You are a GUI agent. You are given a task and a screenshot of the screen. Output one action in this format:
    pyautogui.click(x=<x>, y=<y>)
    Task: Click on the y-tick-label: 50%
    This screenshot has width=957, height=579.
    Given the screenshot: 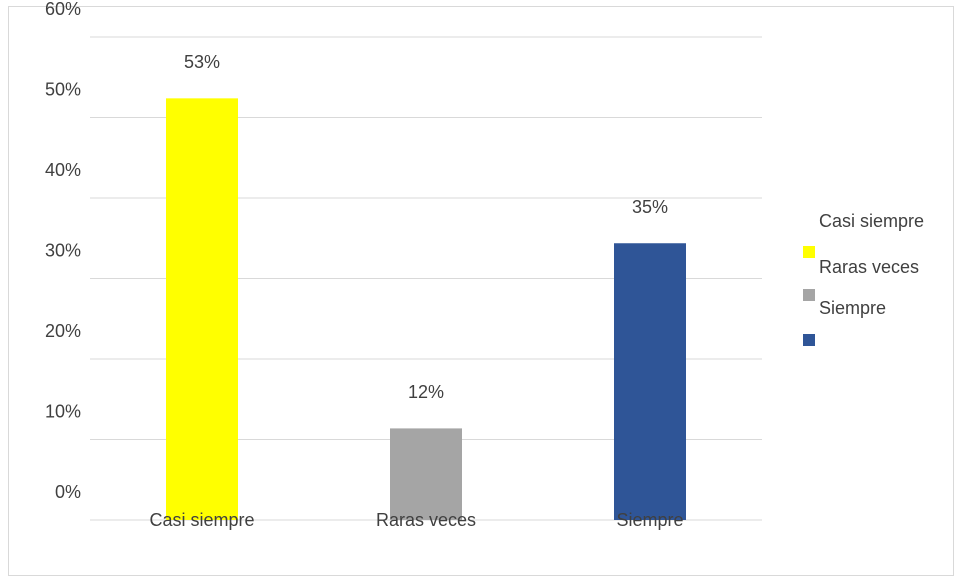 What is the action you would take?
    pyautogui.click(x=63, y=89)
    